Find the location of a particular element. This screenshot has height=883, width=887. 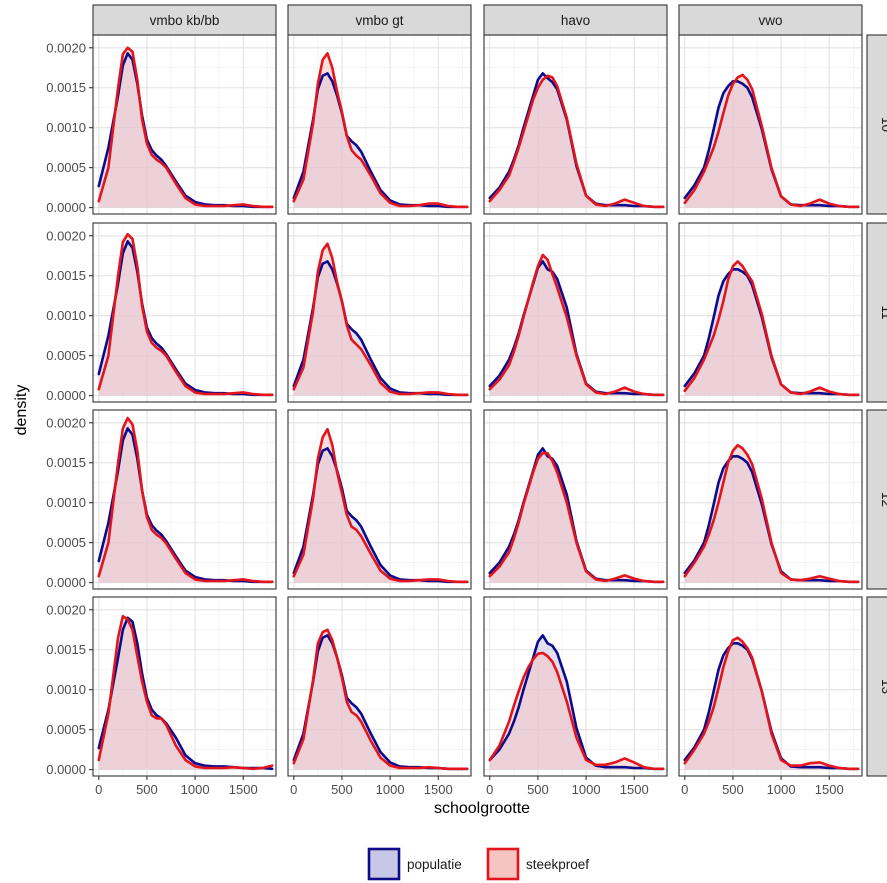

column-strip-vmbo-kb-bb: vmbo kb/bb is located at coordinates (184, 20).